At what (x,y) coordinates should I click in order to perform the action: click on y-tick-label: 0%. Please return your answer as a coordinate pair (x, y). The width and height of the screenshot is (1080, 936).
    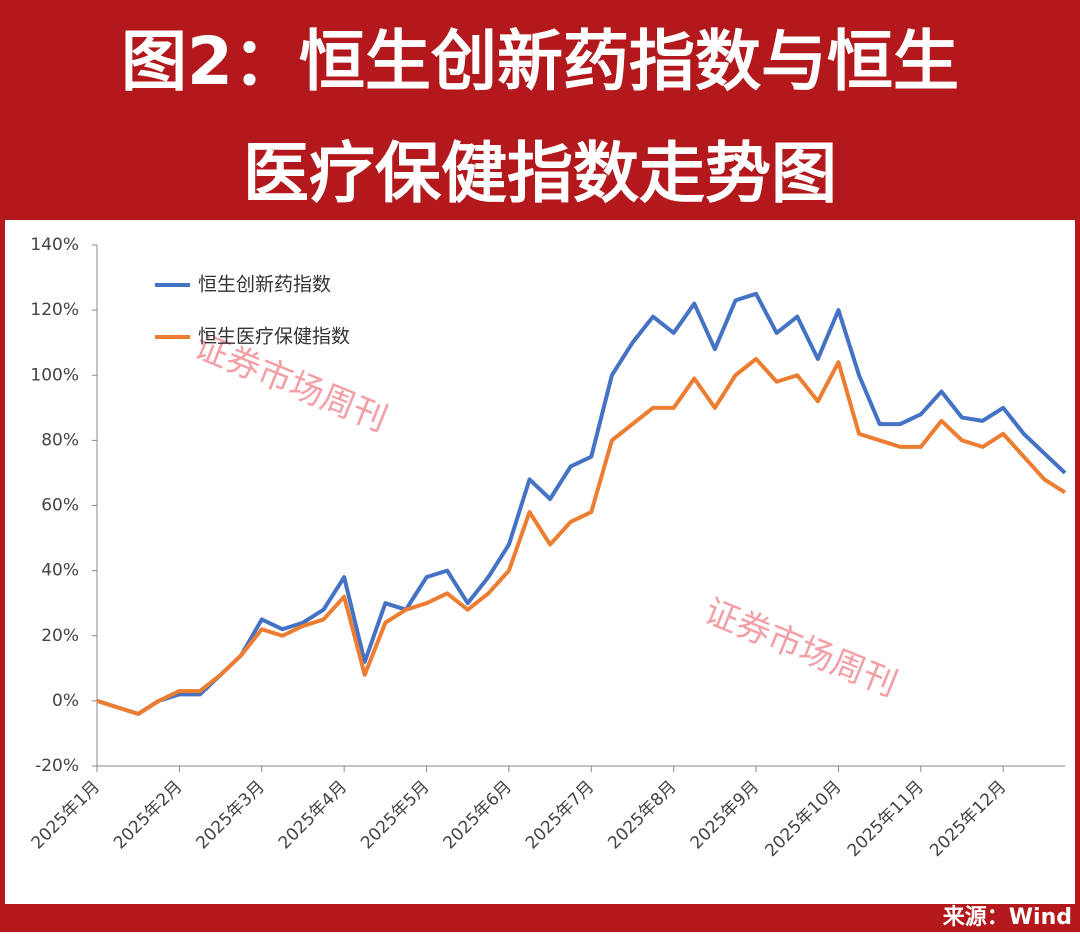
    Looking at the image, I should click on (65, 701).